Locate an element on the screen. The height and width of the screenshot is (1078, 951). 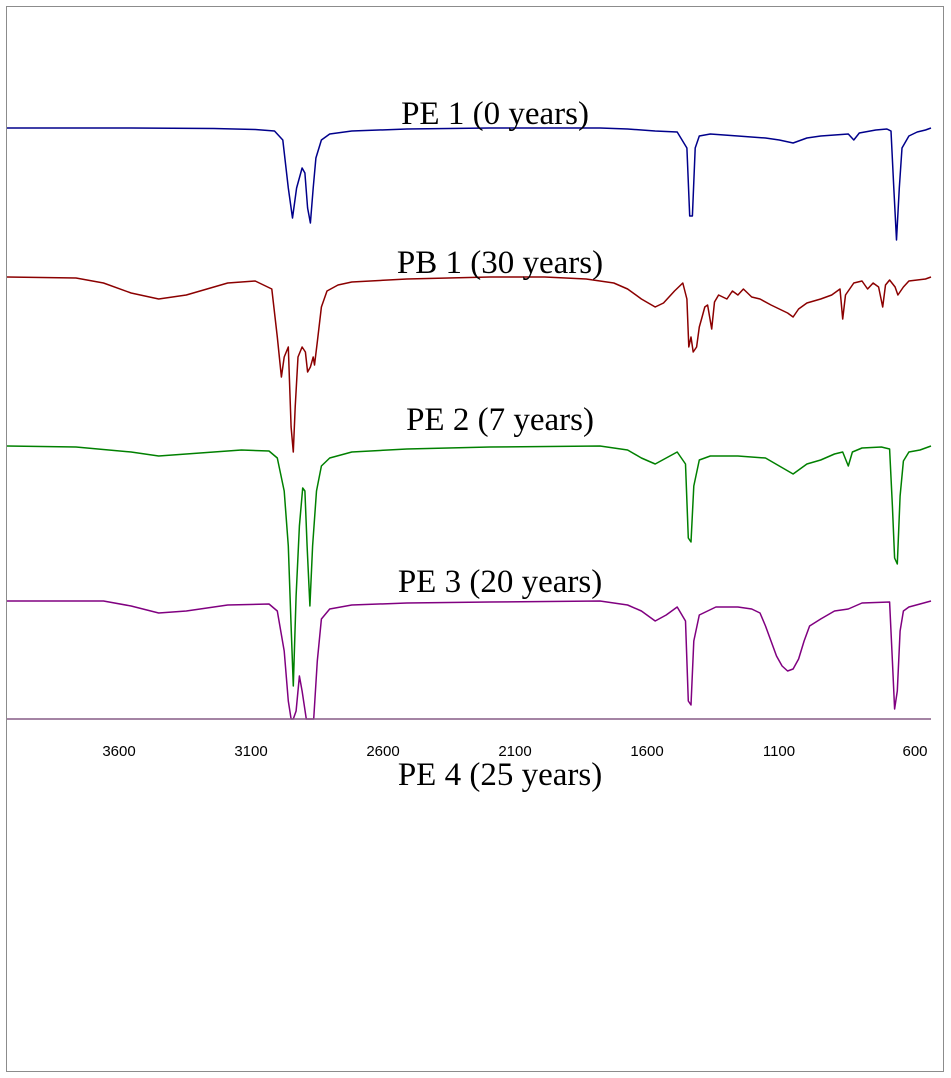
series-label-pe4: PE 4 (25 years) is located at coordinates (500, 775).